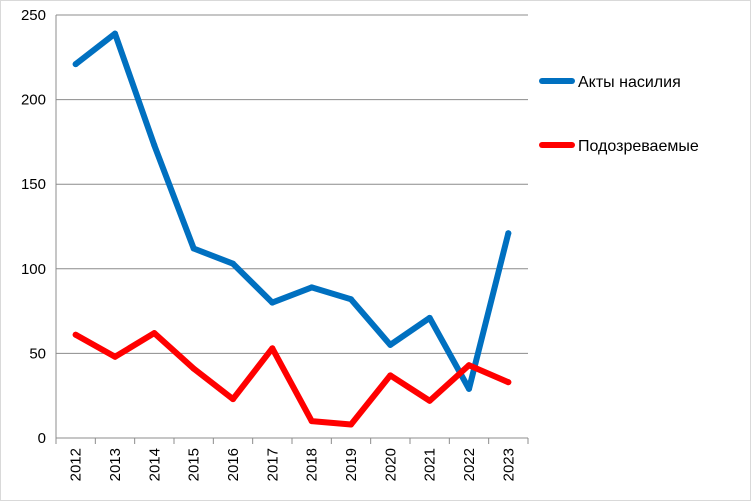  What do you see at coordinates (33, 184) in the screenshot?
I see `y-tick-label: 150` at bounding box center [33, 184].